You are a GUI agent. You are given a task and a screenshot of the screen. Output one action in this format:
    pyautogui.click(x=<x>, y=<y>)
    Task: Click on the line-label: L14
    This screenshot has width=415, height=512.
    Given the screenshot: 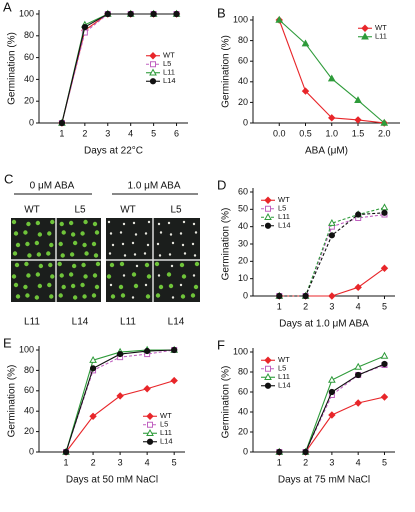 What is the action you would take?
    pyautogui.click(x=176, y=322)
    